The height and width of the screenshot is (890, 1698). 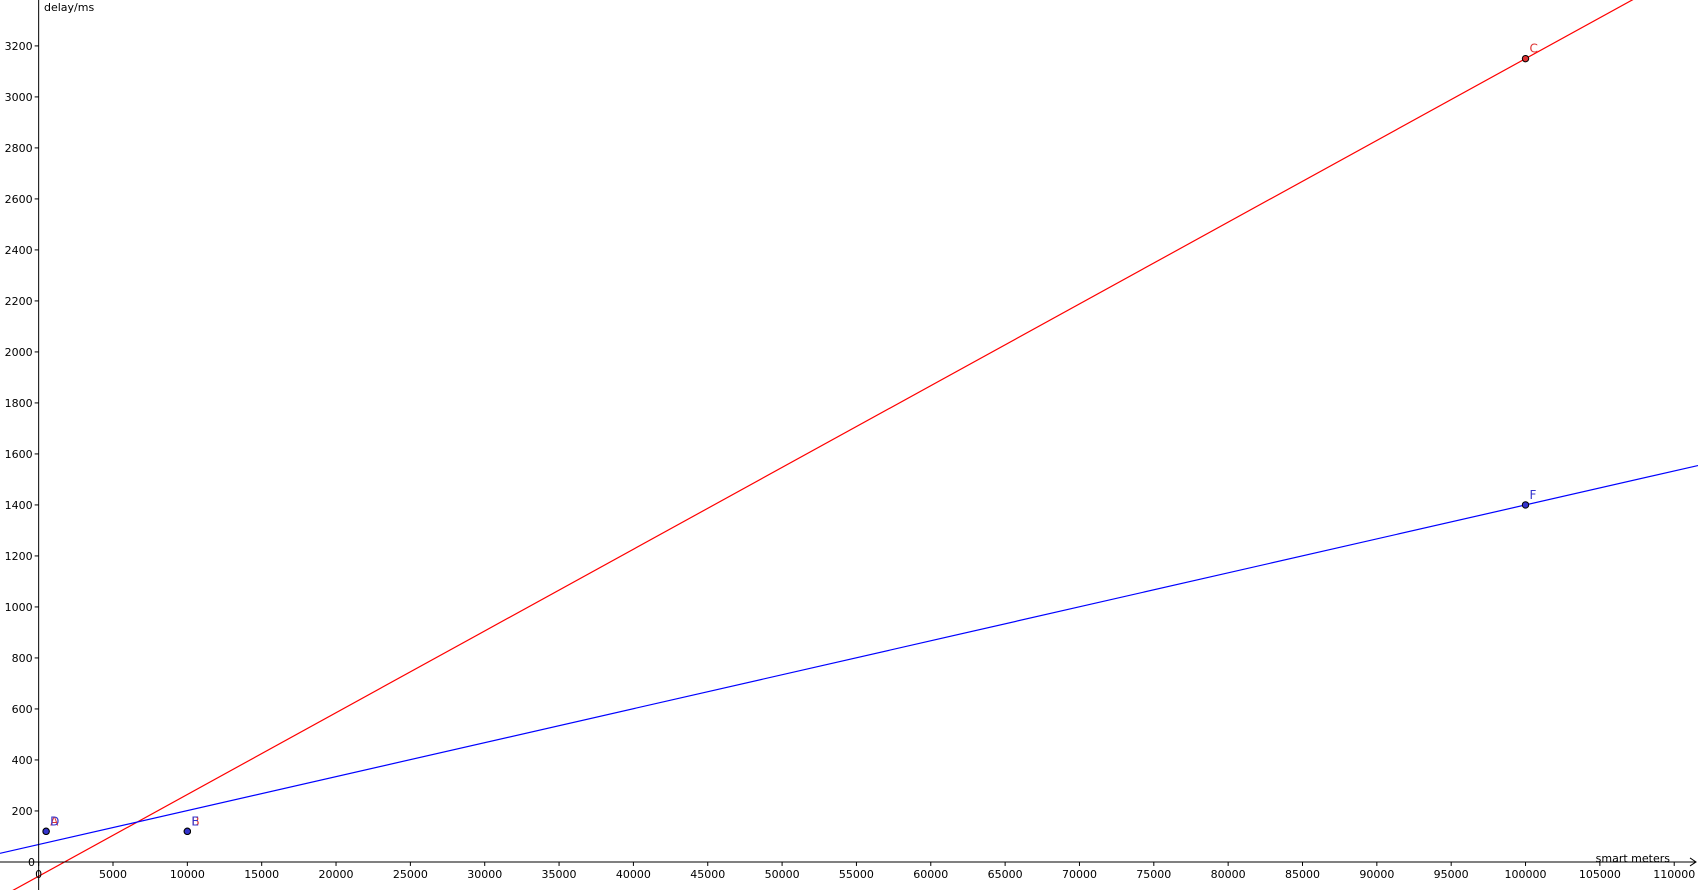 I want to click on y-tick-label: 2800, so click(x=19, y=148).